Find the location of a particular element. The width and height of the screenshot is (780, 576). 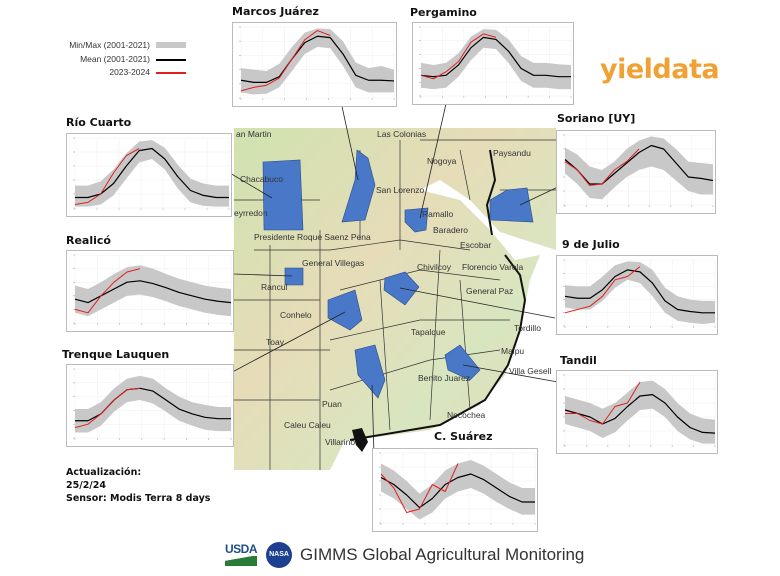

usda-logo-mark is located at coordinates (241, 561).